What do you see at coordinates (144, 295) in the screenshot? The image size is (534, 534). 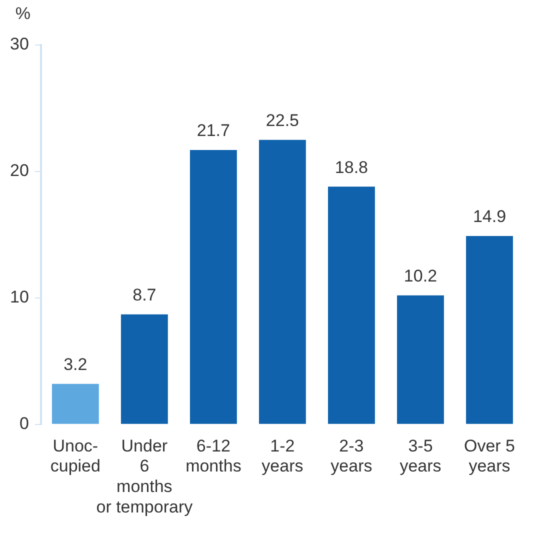 I see `data-label: 8.7` at bounding box center [144, 295].